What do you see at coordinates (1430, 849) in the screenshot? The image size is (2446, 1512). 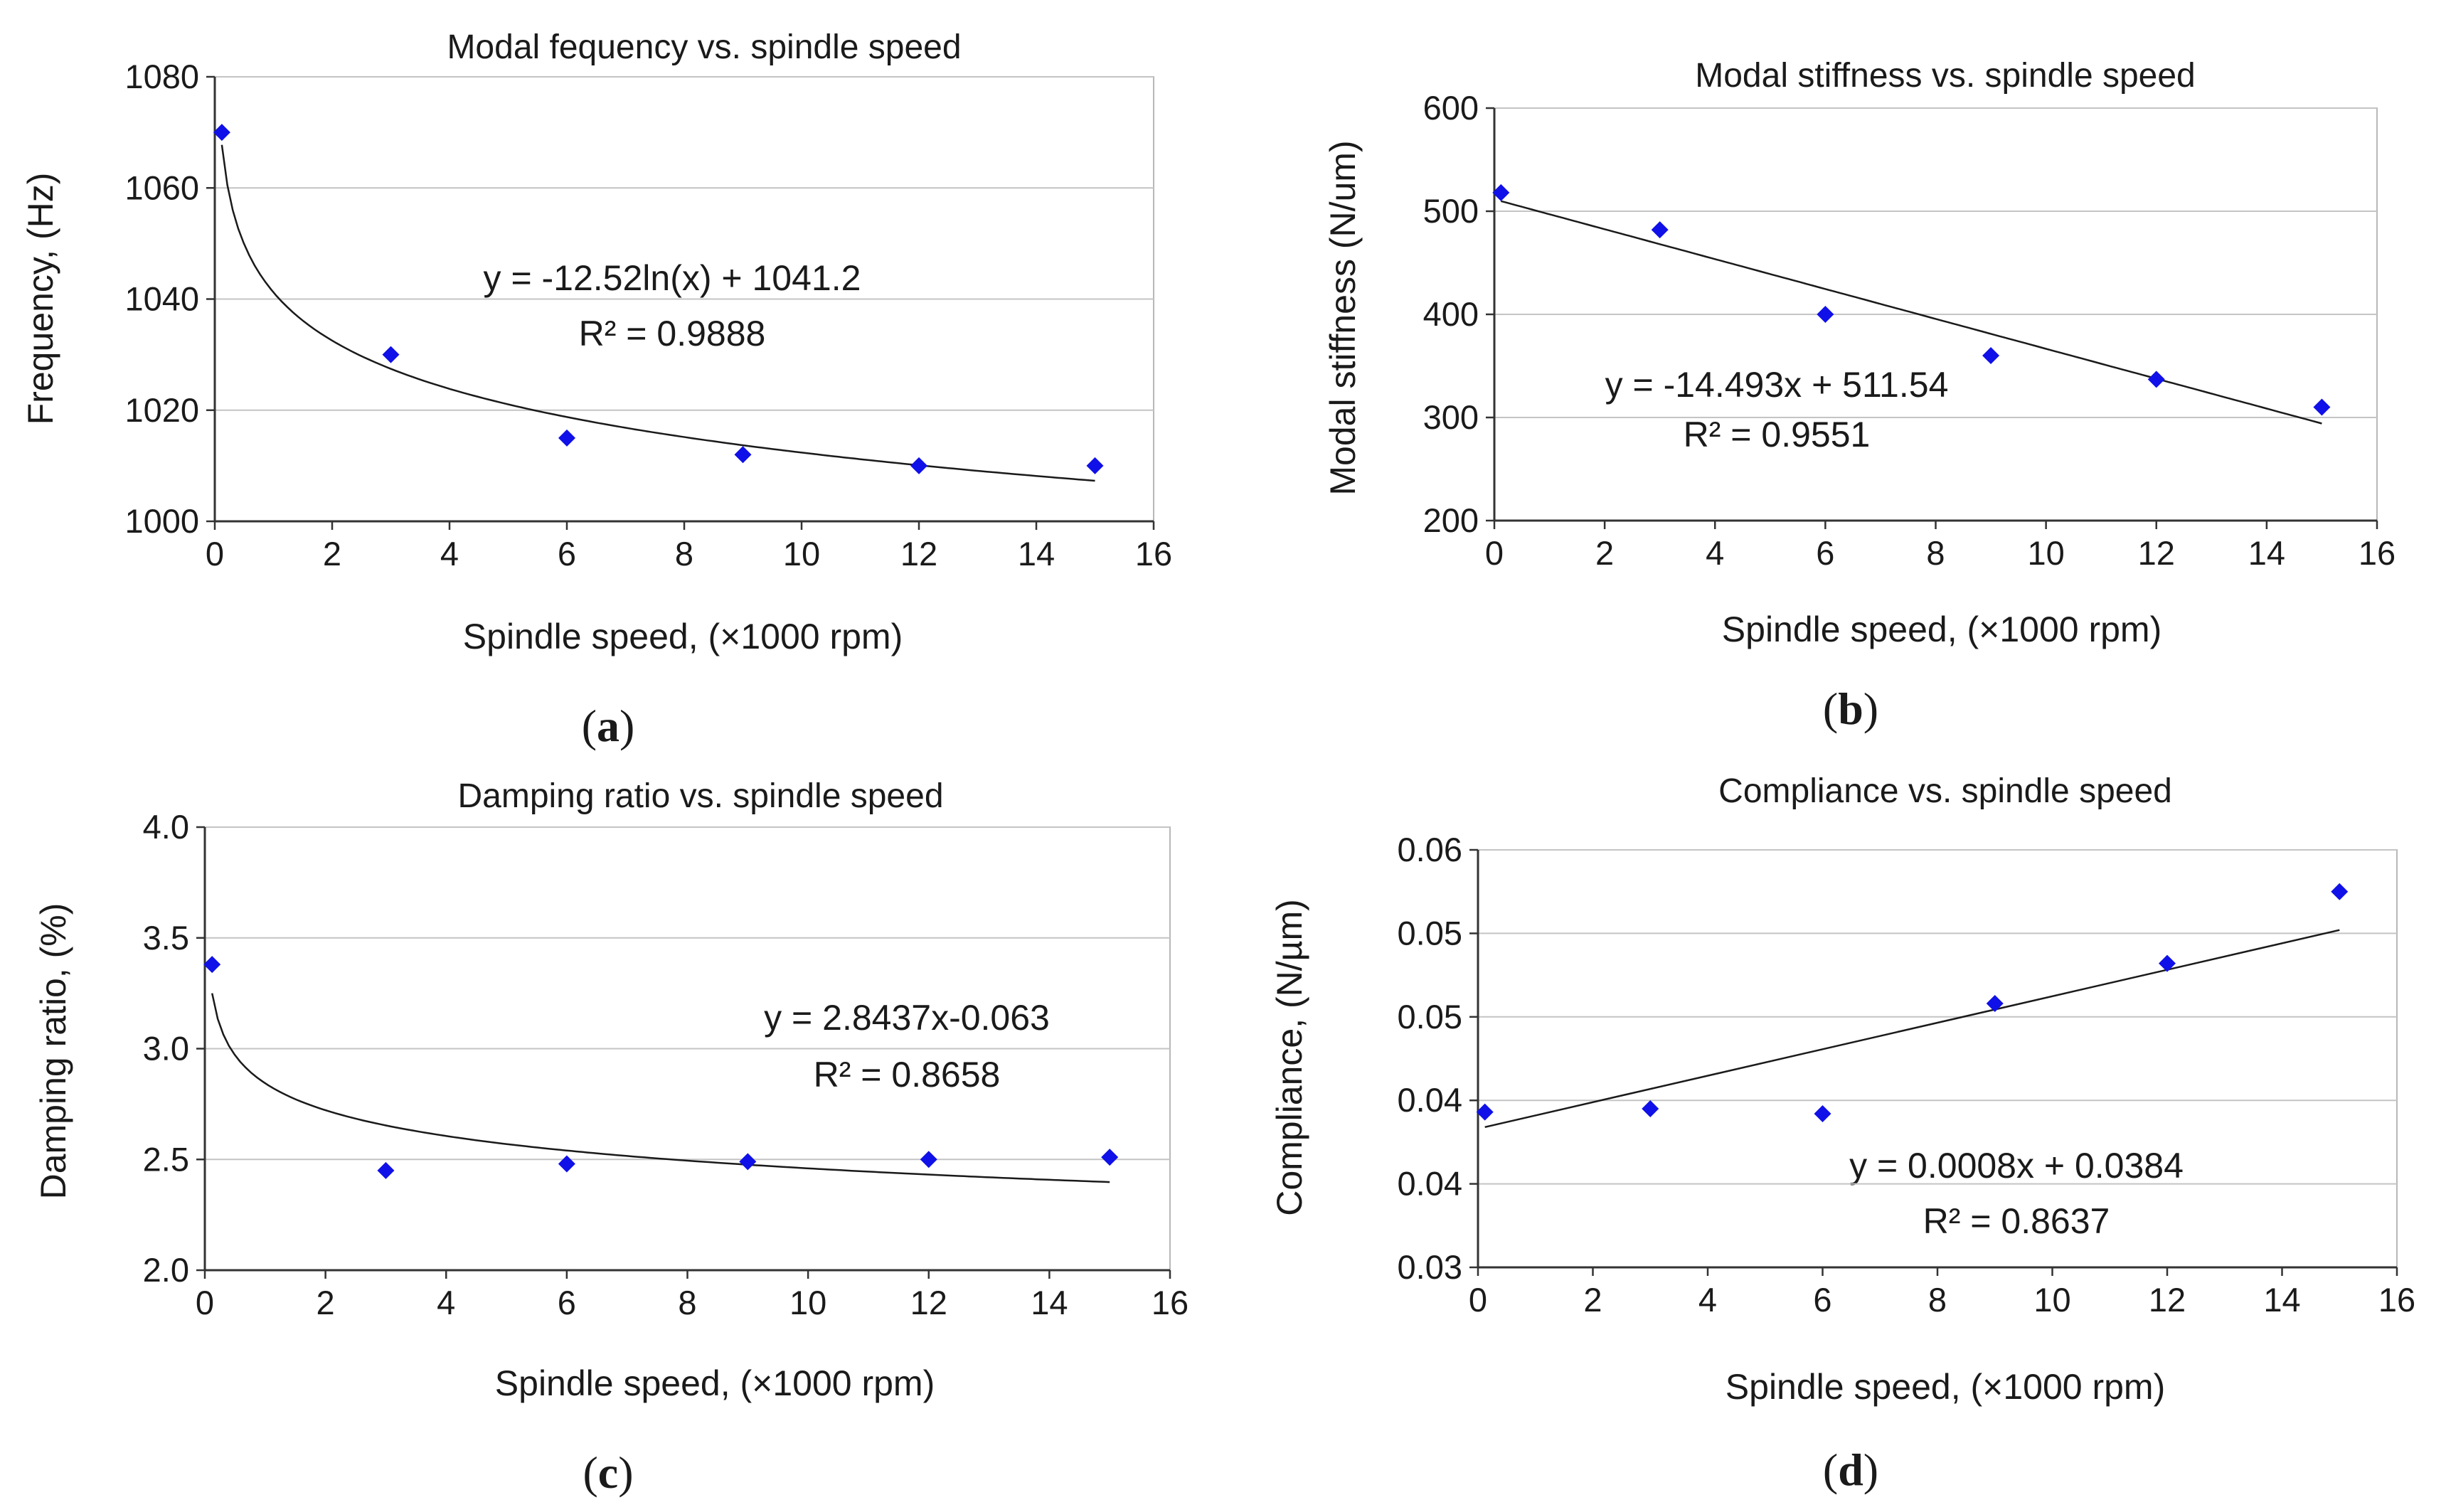 I see `y-tick-label: 0.06` at bounding box center [1430, 849].